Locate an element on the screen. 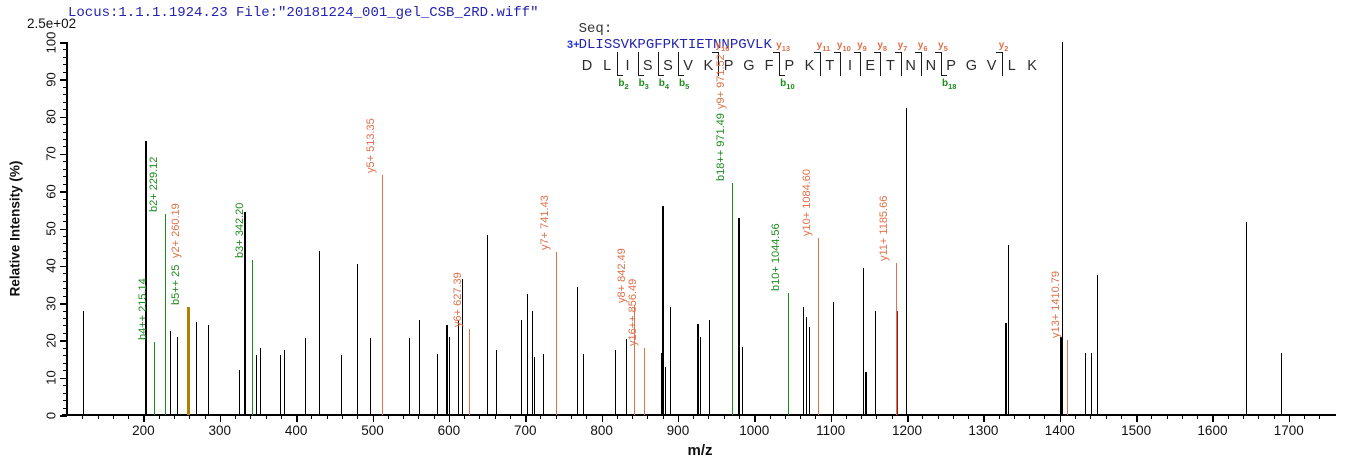  x-tick-label: 200 is located at coordinates (143, 430).